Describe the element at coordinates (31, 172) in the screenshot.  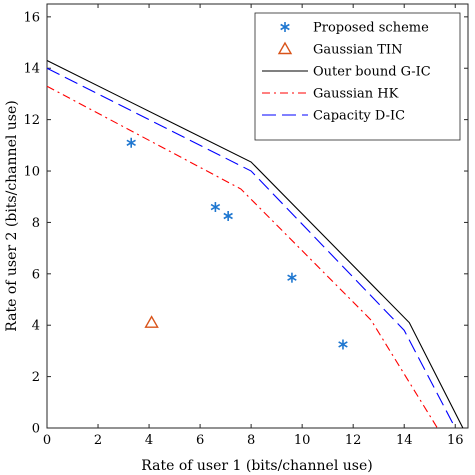
I see `y-tick-label: 10` at that location.